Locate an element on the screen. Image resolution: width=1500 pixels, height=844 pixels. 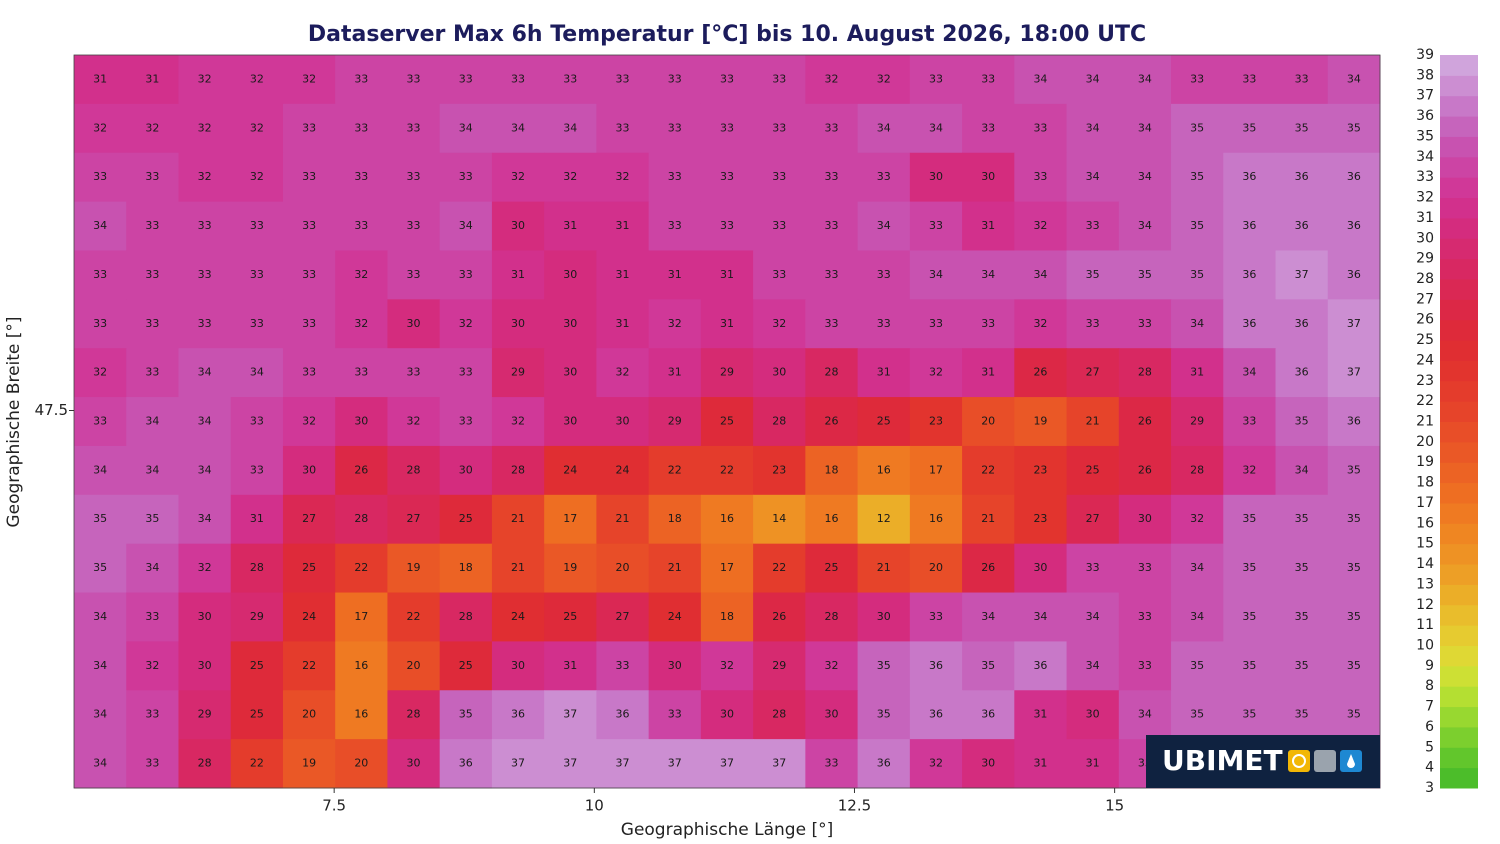
cell-value: 16 is located at coordinates (361, 714).